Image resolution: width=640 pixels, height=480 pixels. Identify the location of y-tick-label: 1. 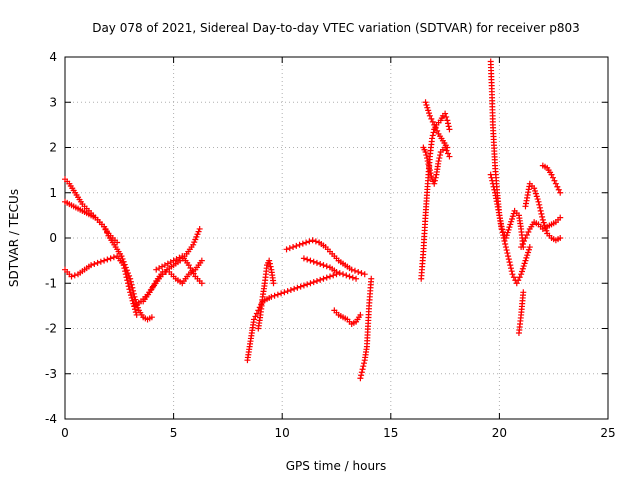
(53, 193).